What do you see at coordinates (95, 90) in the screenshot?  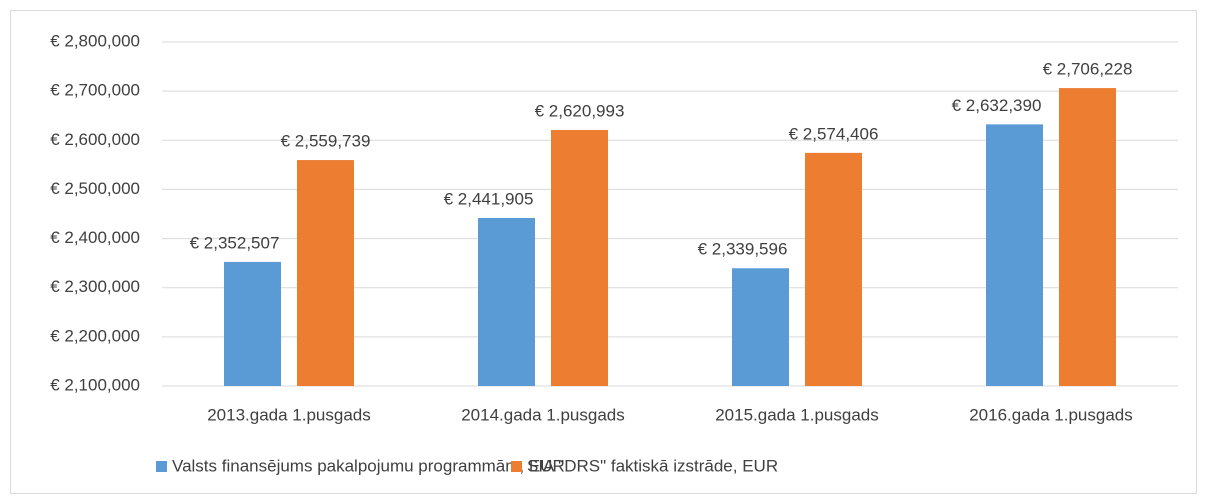 I see `y-tick-label: € 2,700,000` at bounding box center [95, 90].